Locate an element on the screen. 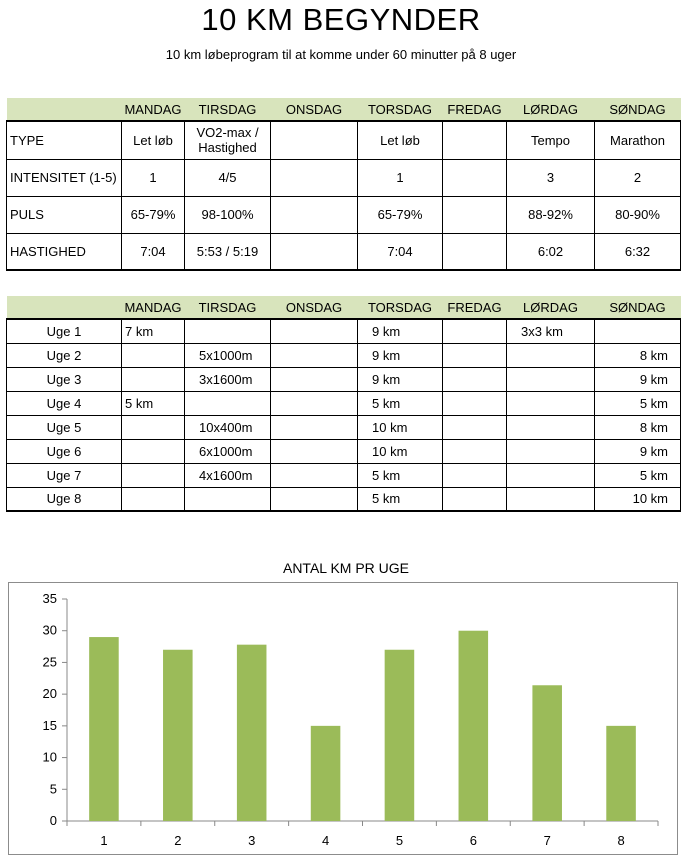 The image size is (682, 859). table-row: Uge 7 4x1600m 5 km 5 km is located at coordinates (343, 475).